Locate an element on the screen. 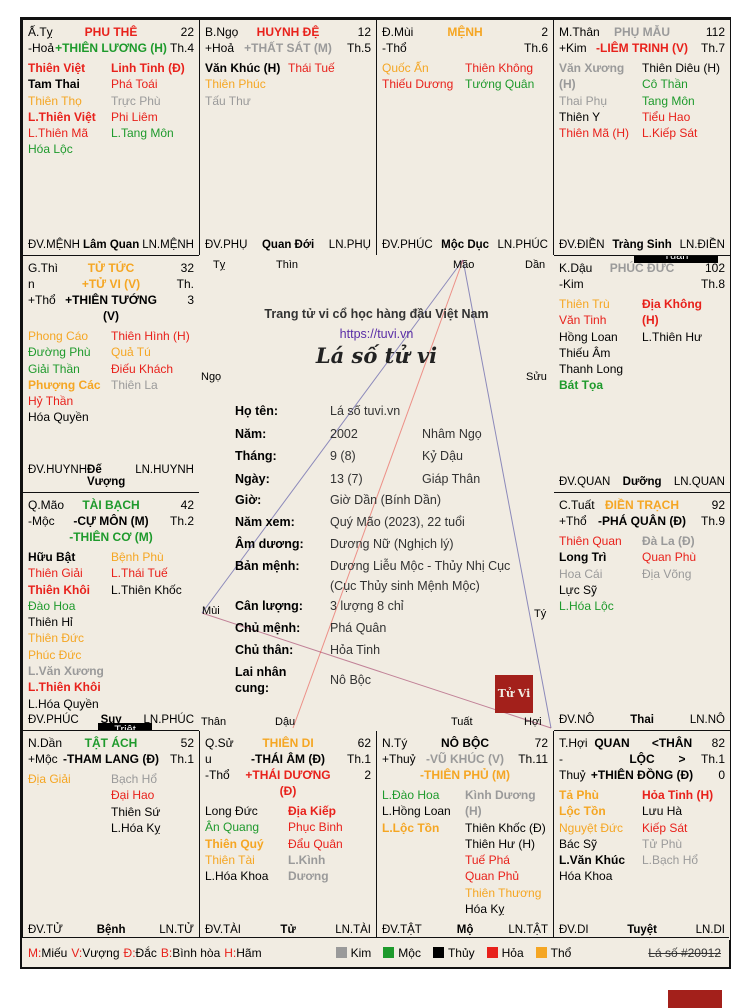 This screenshot has height=1008, width=750. star-item: Tuế Phá is located at coordinates (487, 860).